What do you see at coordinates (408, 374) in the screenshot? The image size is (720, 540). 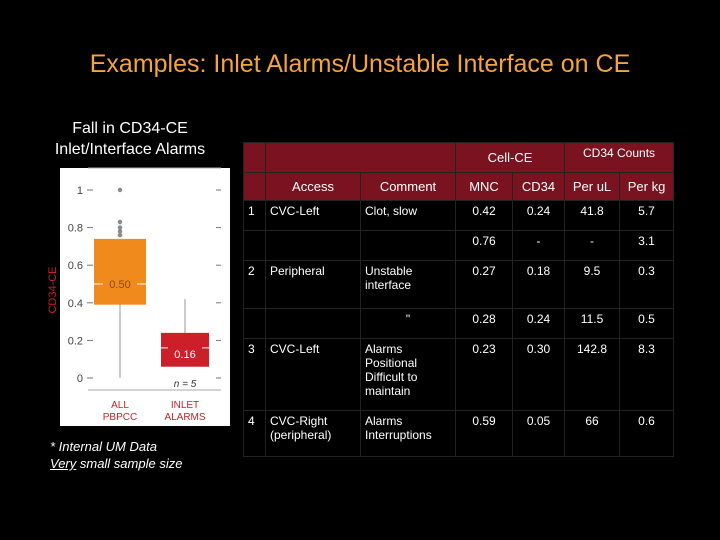 I see `cell-comment: Alarms Positional Difficult to maintain` at bounding box center [408, 374].